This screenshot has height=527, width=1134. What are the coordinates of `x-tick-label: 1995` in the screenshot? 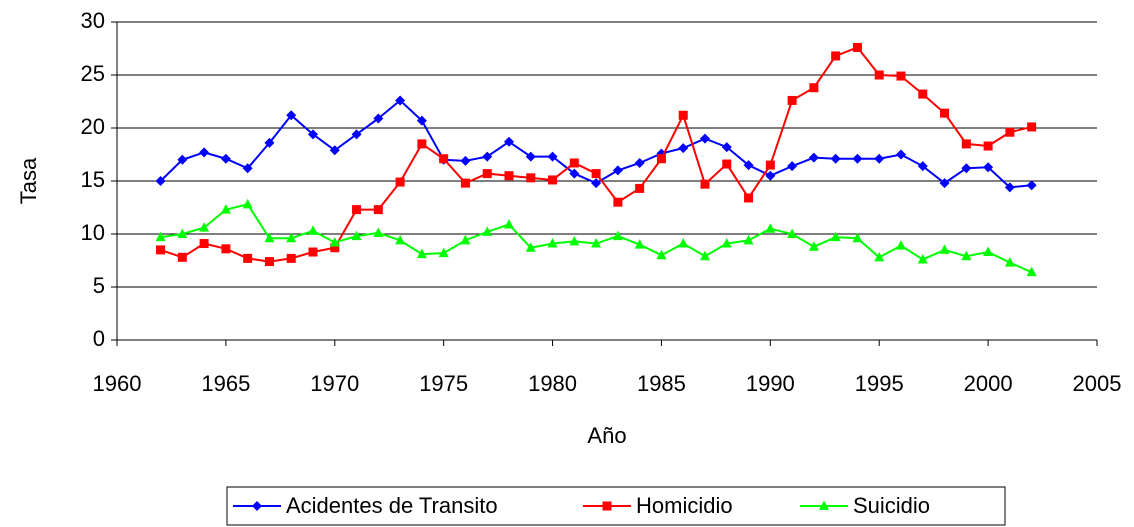 It's located at (879, 383).